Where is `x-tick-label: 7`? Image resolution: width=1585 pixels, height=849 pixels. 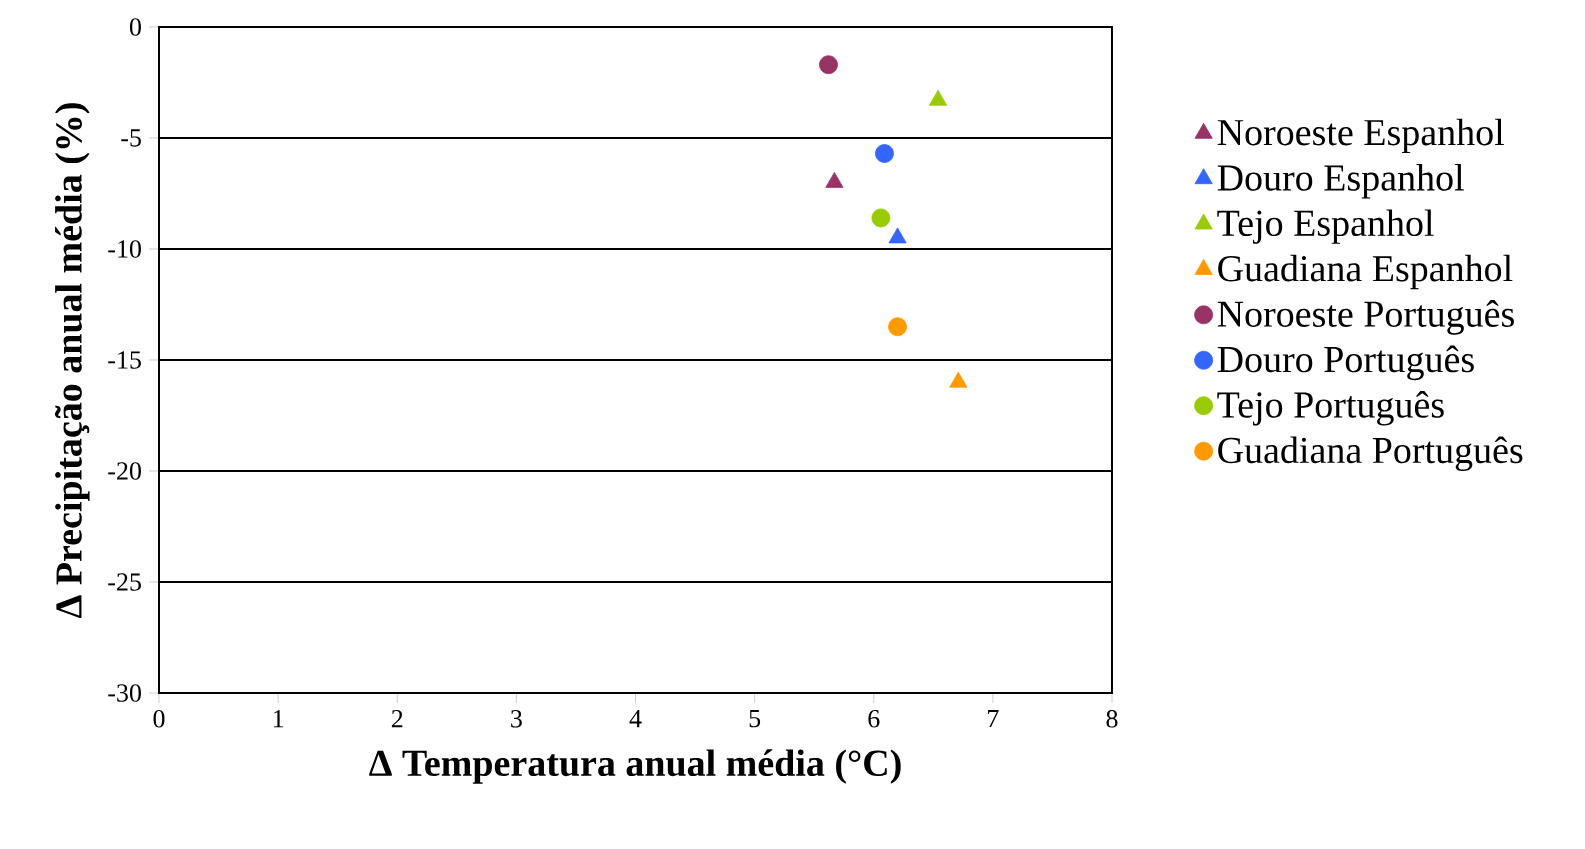
x-tick-label: 7 is located at coordinates (993, 719).